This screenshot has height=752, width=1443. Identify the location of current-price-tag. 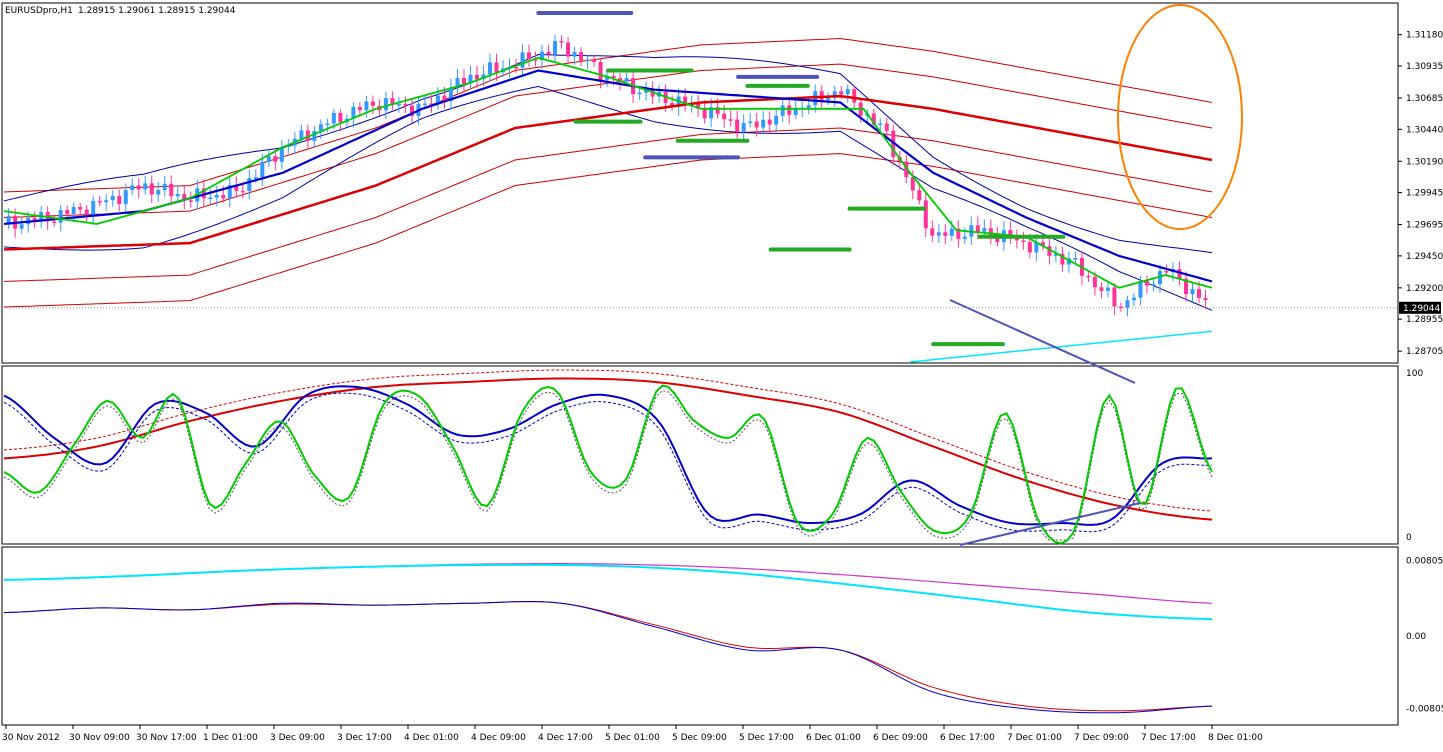
(1420, 307).